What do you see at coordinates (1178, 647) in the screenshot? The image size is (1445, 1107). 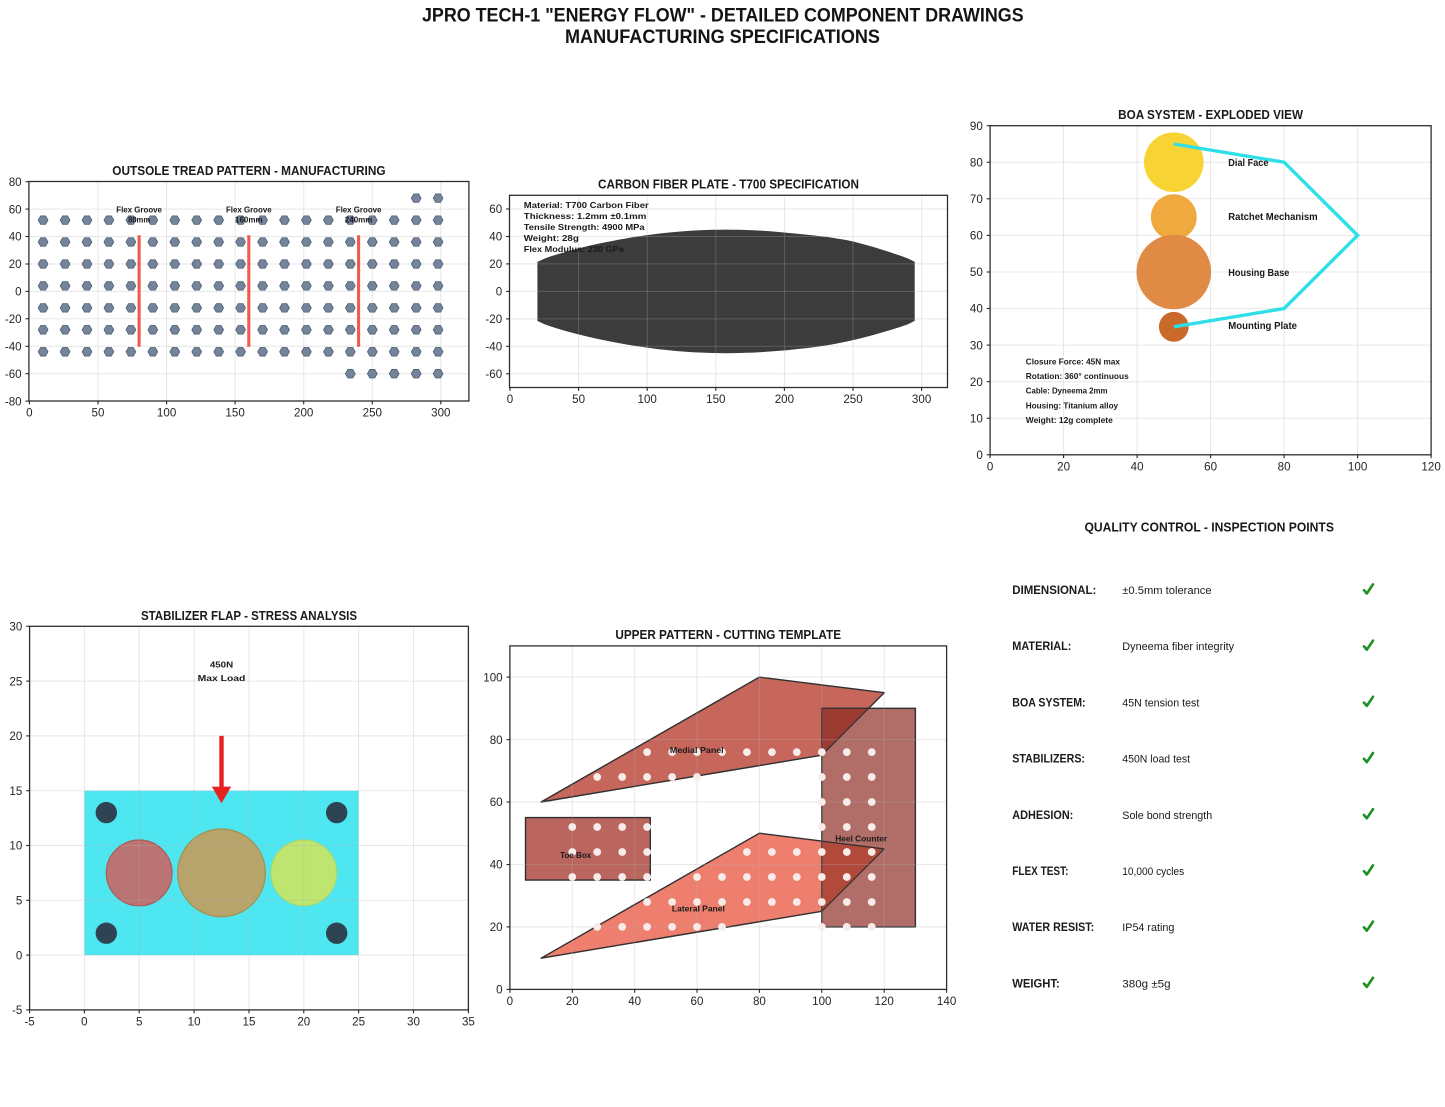 I see `svg-text: Dyneema fiber integrity` at bounding box center [1178, 647].